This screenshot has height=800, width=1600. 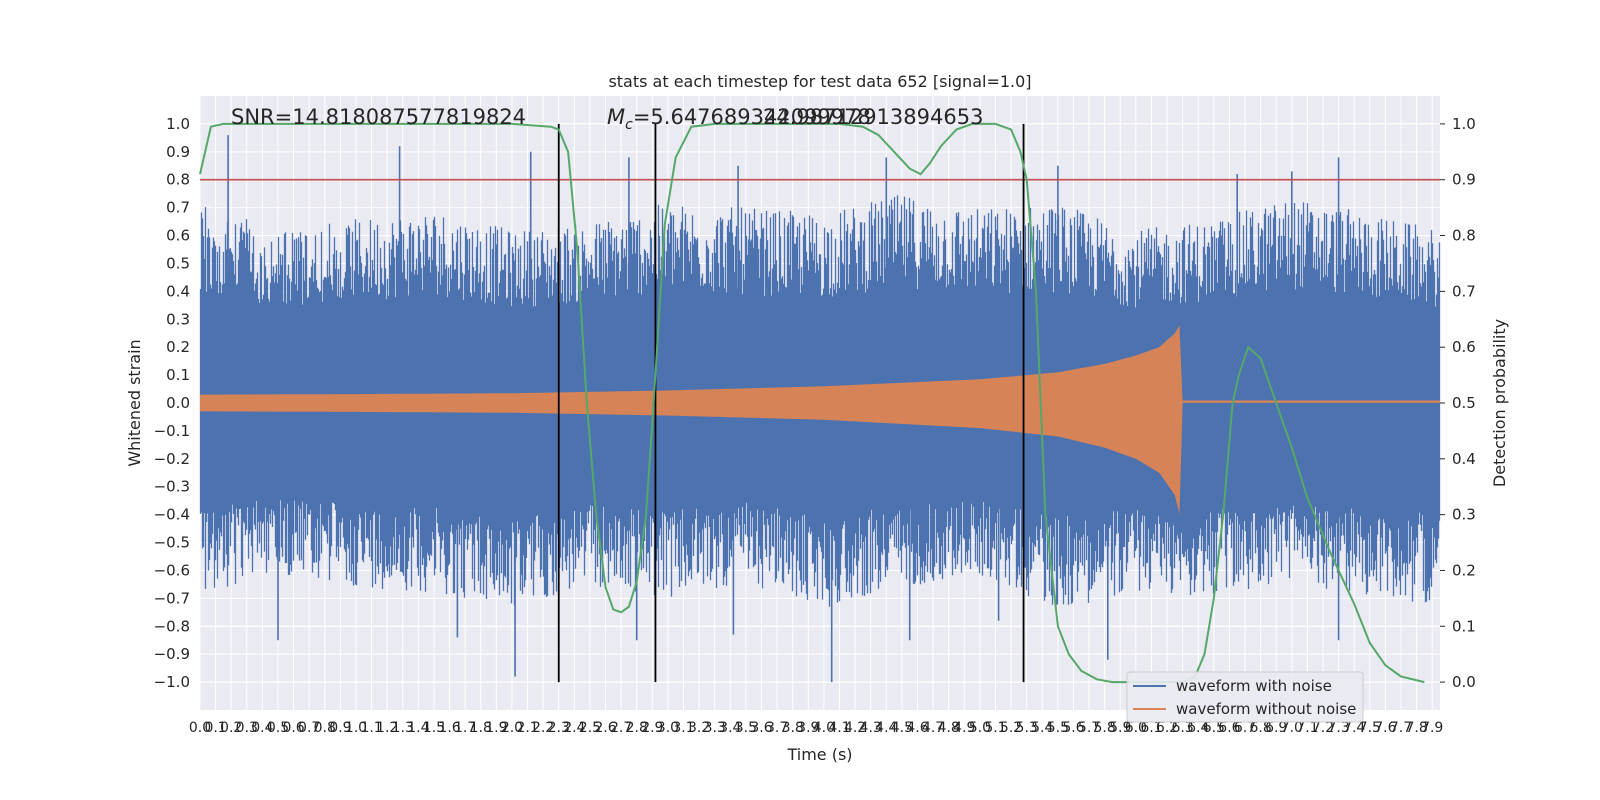 What do you see at coordinates (855, 728) in the screenshot?
I see `x-tick-label: 4.2` at bounding box center [855, 728].